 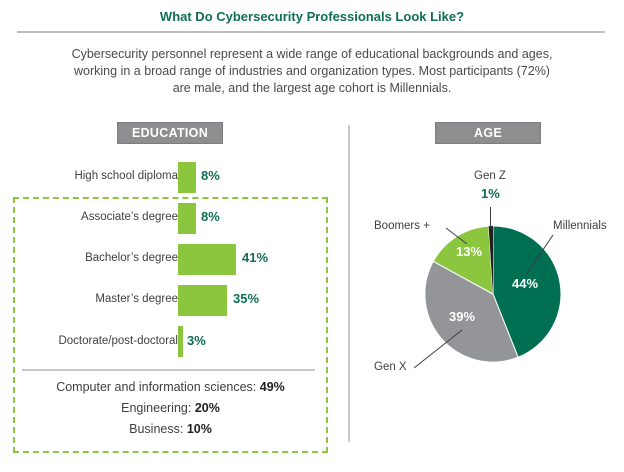 What do you see at coordinates (168, 370) in the screenshot?
I see `fields-divider` at bounding box center [168, 370].